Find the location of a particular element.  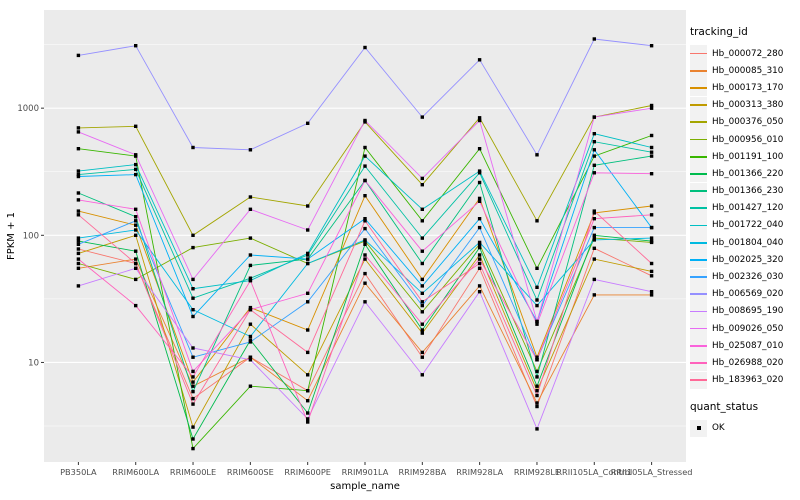

legend-item: Hb_000313_380 is located at coordinates (744, 105).